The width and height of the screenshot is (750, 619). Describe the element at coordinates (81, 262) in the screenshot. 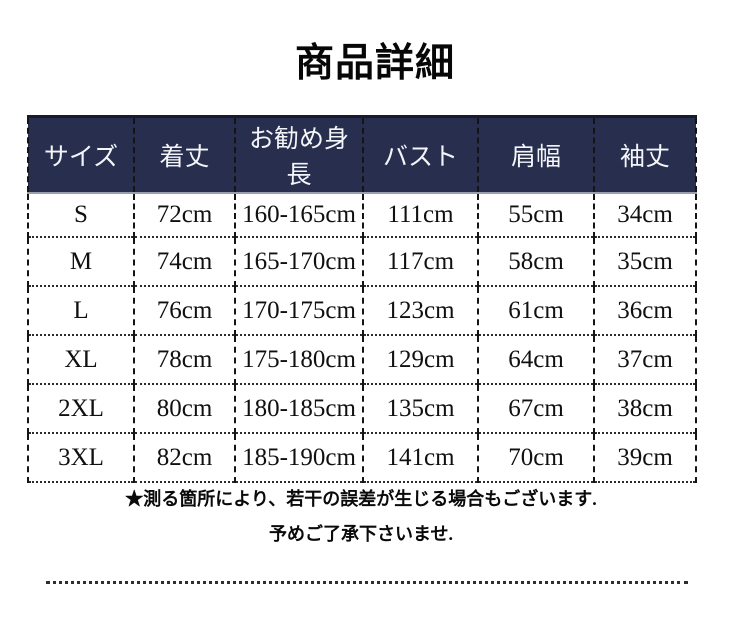

I see `table-cell: M` at that location.